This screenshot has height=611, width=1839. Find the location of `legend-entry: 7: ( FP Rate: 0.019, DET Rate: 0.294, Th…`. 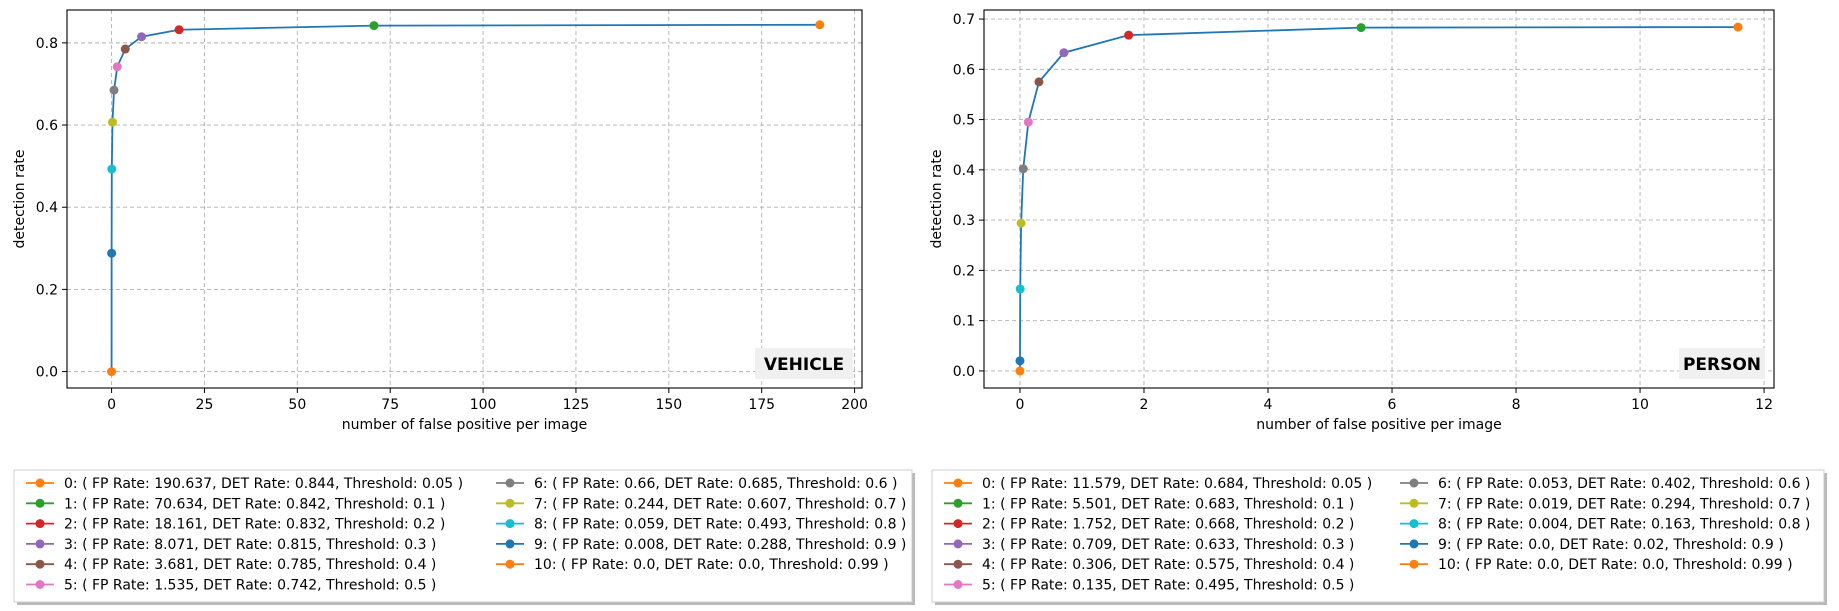

legend-entry: 7: ( FP Rate: 0.019, DET Rate: 0.294, Th… is located at coordinates (1624, 504).